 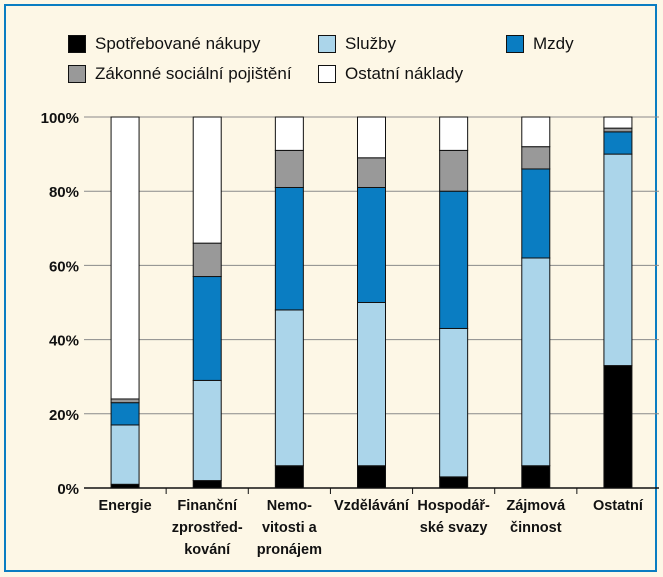 I want to click on category-label: Ostatní, so click(x=618, y=506).